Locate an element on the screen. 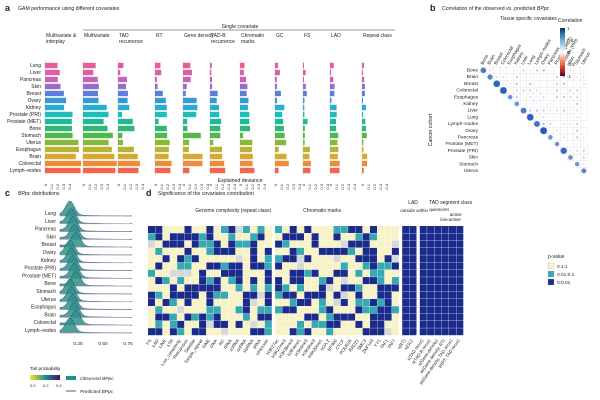  a-tick-label: 0.1 is located at coordinates (336, 186).